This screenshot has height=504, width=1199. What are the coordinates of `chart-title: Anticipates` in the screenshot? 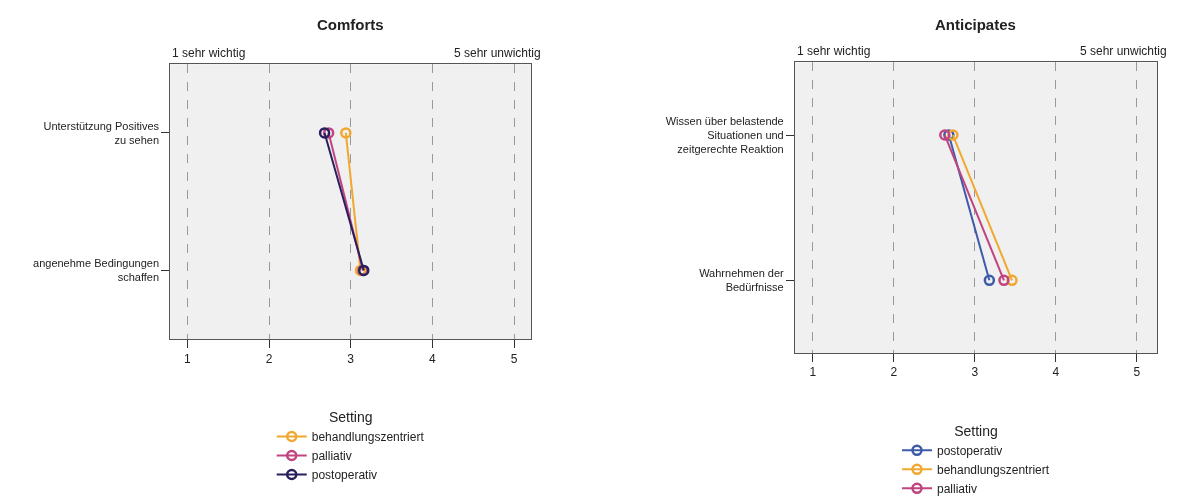 It's located at (975, 24).